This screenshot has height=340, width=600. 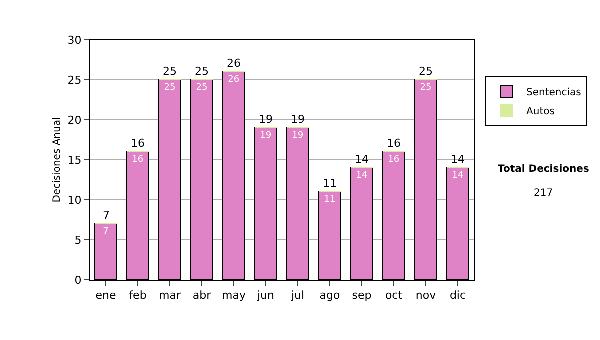 What do you see at coordinates (234, 80) in the screenshot?
I see `data-label: 26` at bounding box center [234, 80].